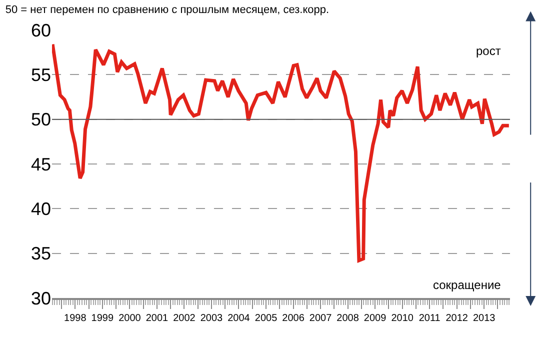 This screenshot has width=540, height=338. Describe the element at coordinates (40, 74) in the screenshot. I see `y-tick-label: 55` at that location.